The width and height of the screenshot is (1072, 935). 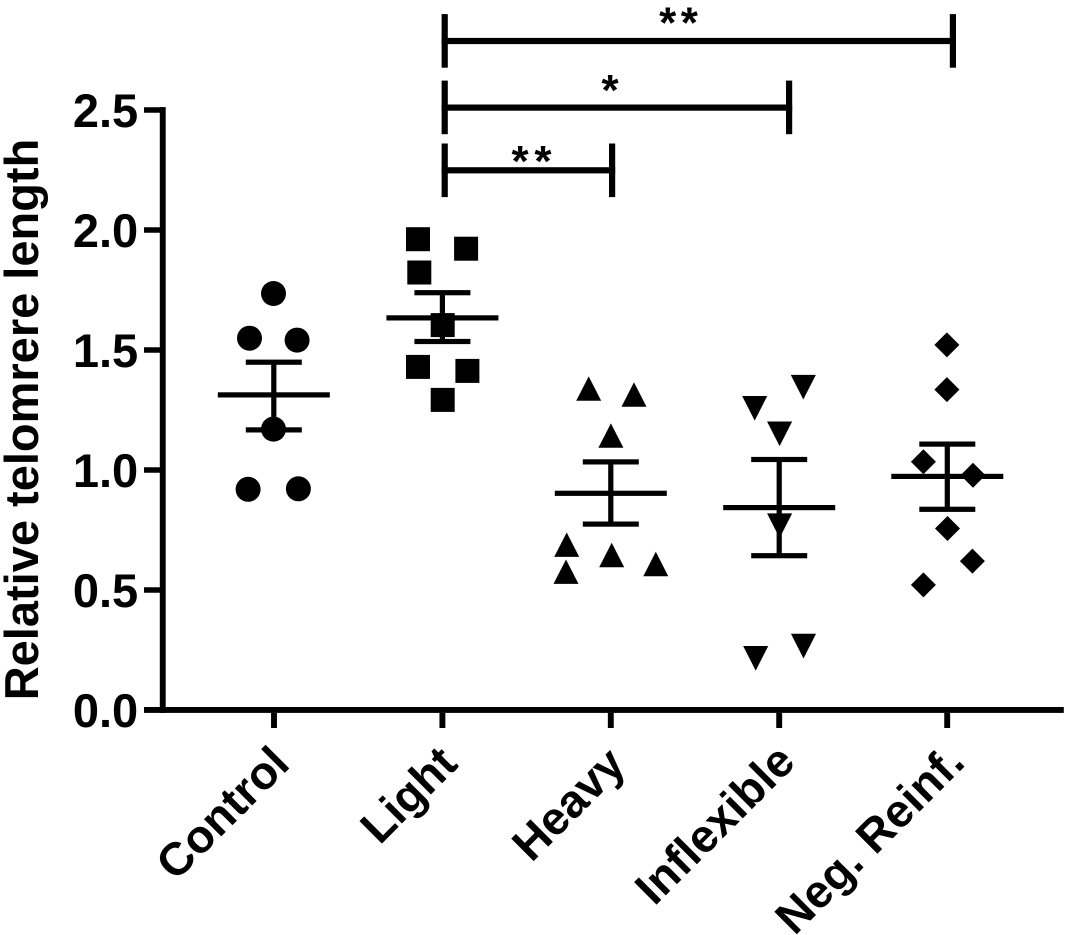 What do you see at coordinates (105, 470) in the screenshot?
I see `svg-text: 1.0` at bounding box center [105, 470].